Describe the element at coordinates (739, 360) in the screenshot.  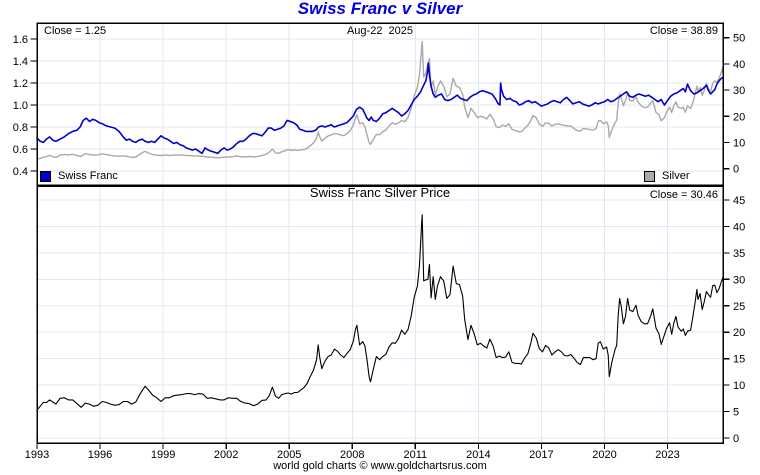
I see `right-axis-tick-label: 15` at that location.